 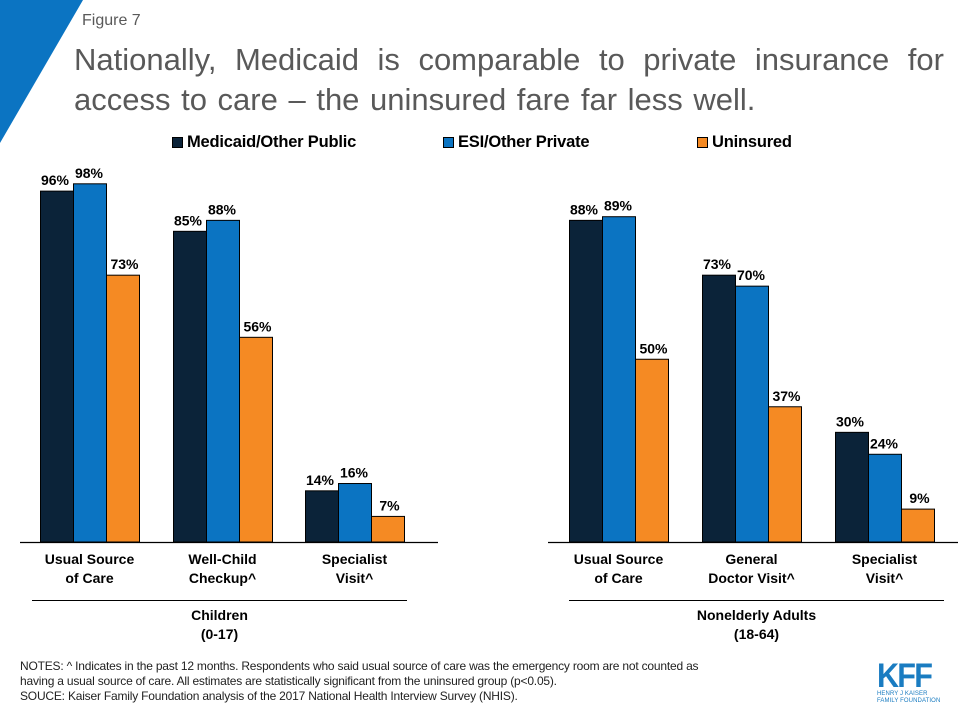 I want to click on data-label-medicaid: 14%, so click(x=320, y=480).